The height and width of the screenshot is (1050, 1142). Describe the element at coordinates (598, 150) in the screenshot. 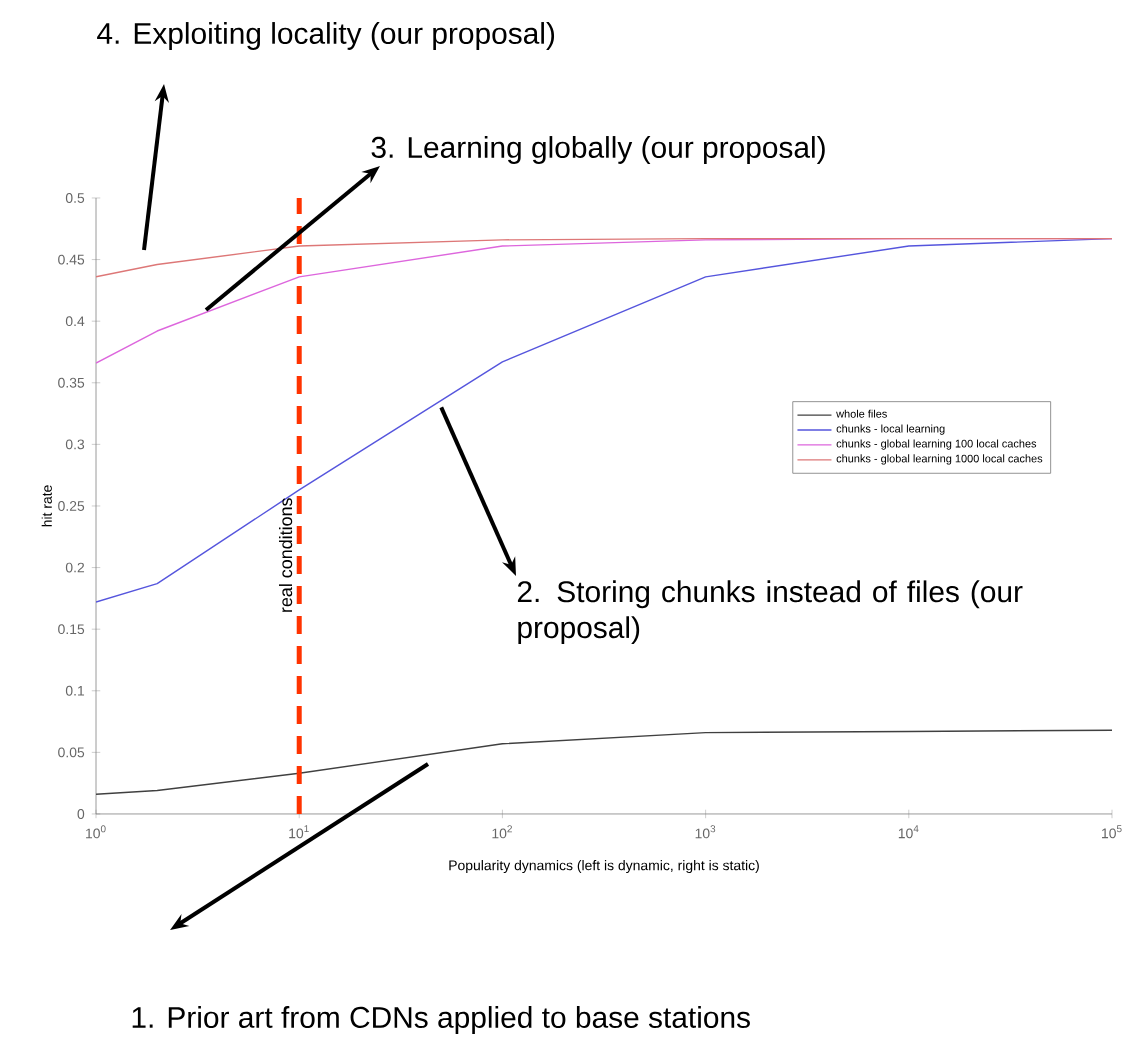

I see `text: 3. Learning globally (our proposal)` at that location.